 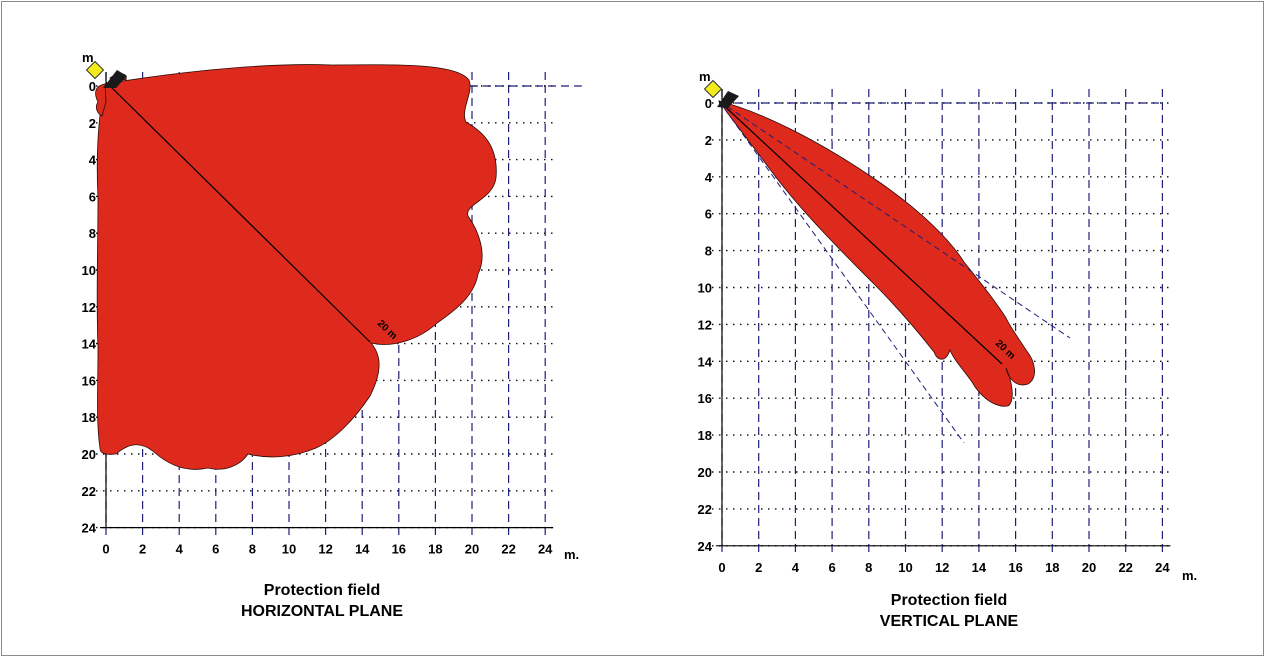 What do you see at coordinates (860, 232) in the screenshot?
I see `vertical-range-line` at bounding box center [860, 232].